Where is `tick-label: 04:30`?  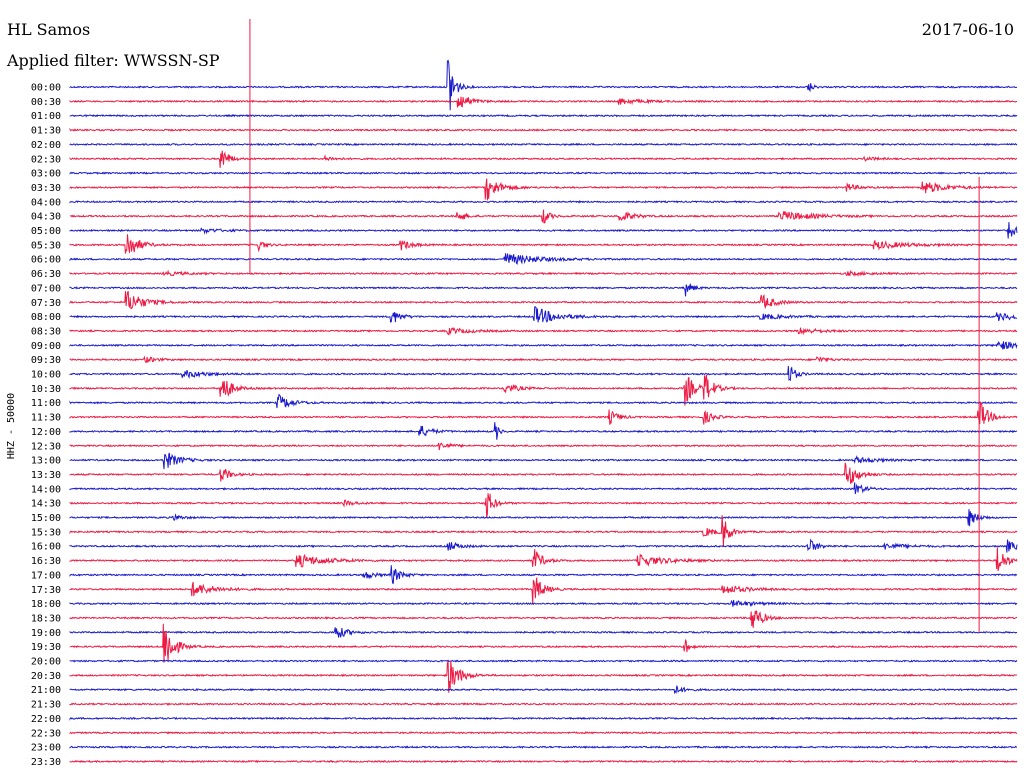 tick-label: 04:30 is located at coordinates (46, 217).